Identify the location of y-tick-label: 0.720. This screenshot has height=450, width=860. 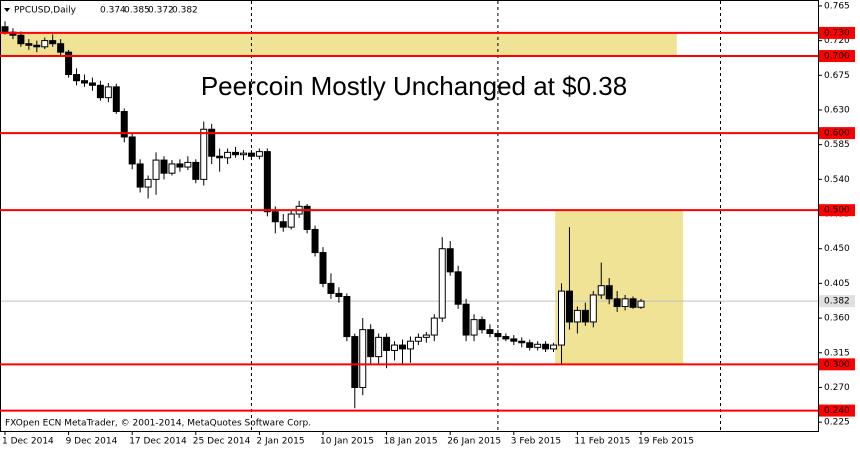
(837, 41).